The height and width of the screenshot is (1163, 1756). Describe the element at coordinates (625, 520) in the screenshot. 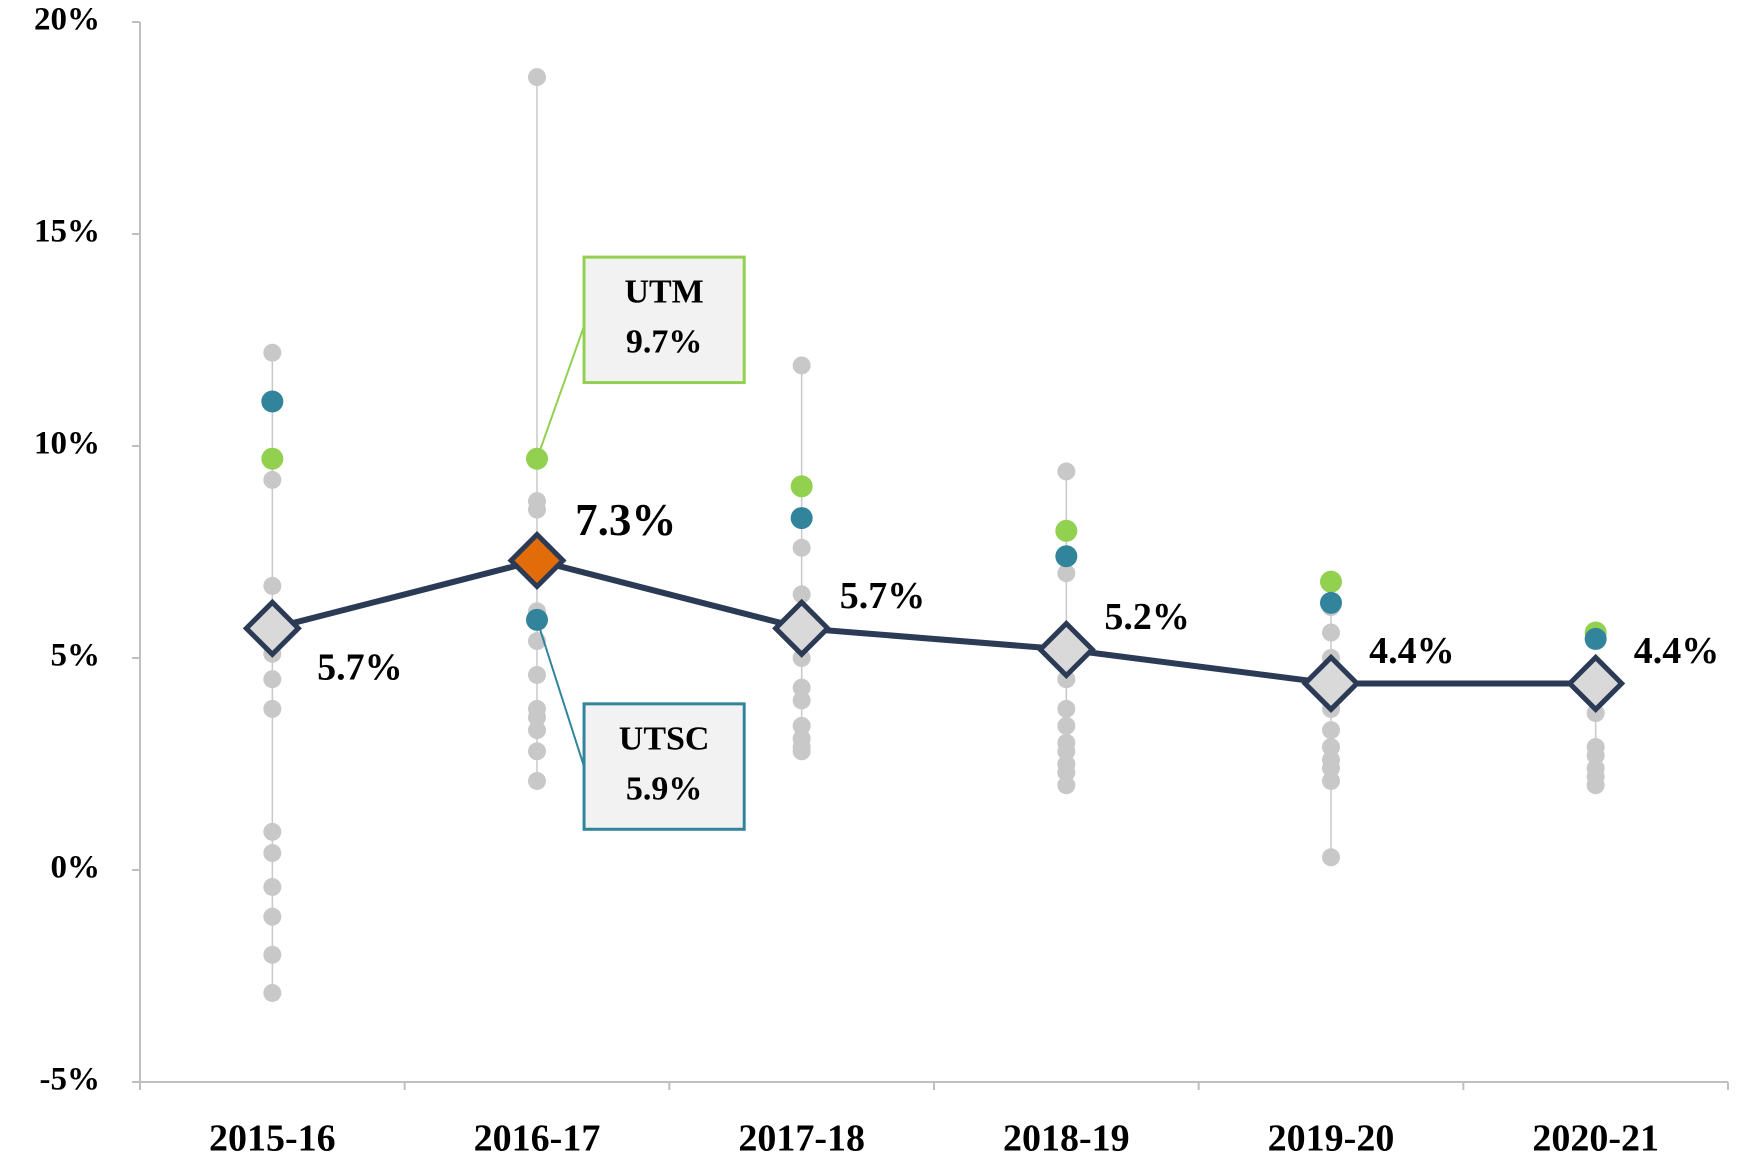

I see `average-value-label: 7.3%` at that location.